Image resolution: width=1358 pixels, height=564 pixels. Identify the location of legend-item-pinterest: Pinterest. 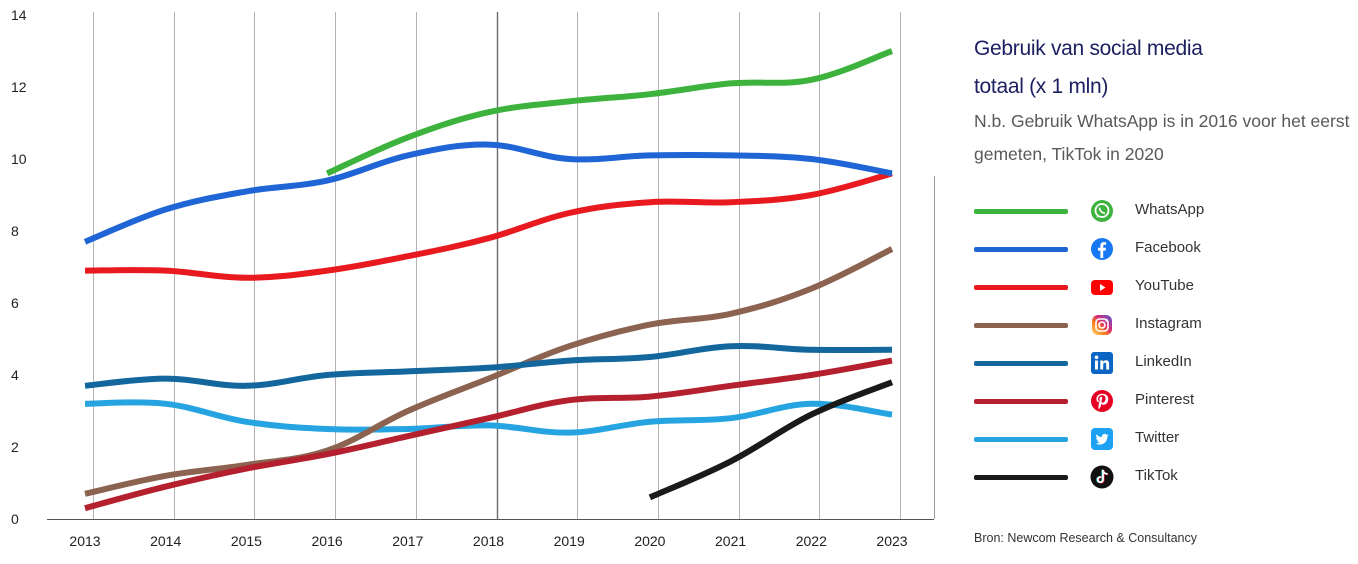
(1154, 401).